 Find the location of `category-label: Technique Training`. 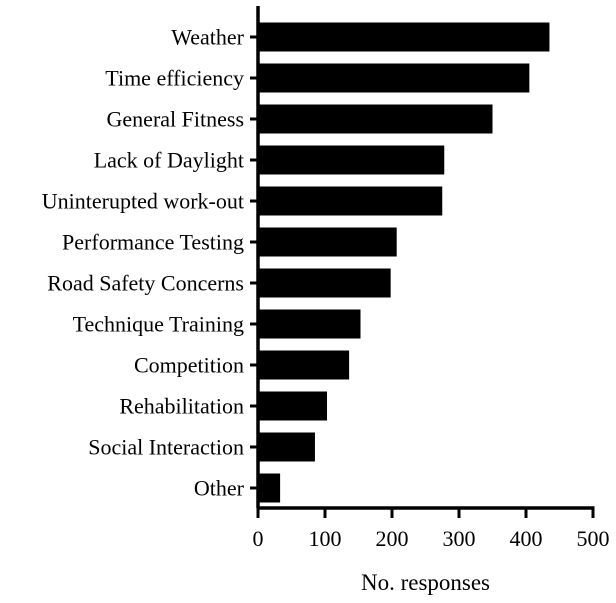

category-label: Technique Training is located at coordinates (158, 324).